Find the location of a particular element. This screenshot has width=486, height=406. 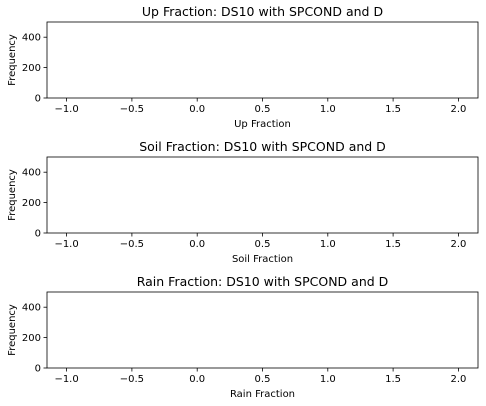

x-axis-label: Up Fraction is located at coordinates (262, 124).